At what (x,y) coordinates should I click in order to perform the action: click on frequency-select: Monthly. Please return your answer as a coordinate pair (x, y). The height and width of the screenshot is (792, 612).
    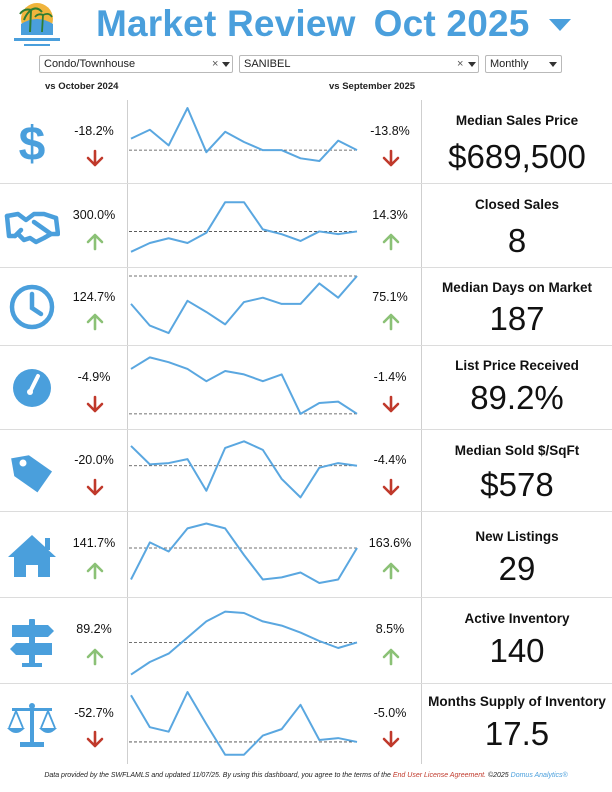
    Looking at the image, I should click on (523, 64).